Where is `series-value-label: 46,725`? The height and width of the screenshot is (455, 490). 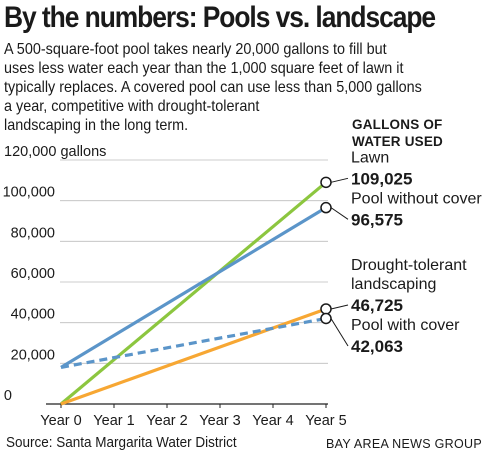 series-value-label: 46,725 is located at coordinates (377, 305).